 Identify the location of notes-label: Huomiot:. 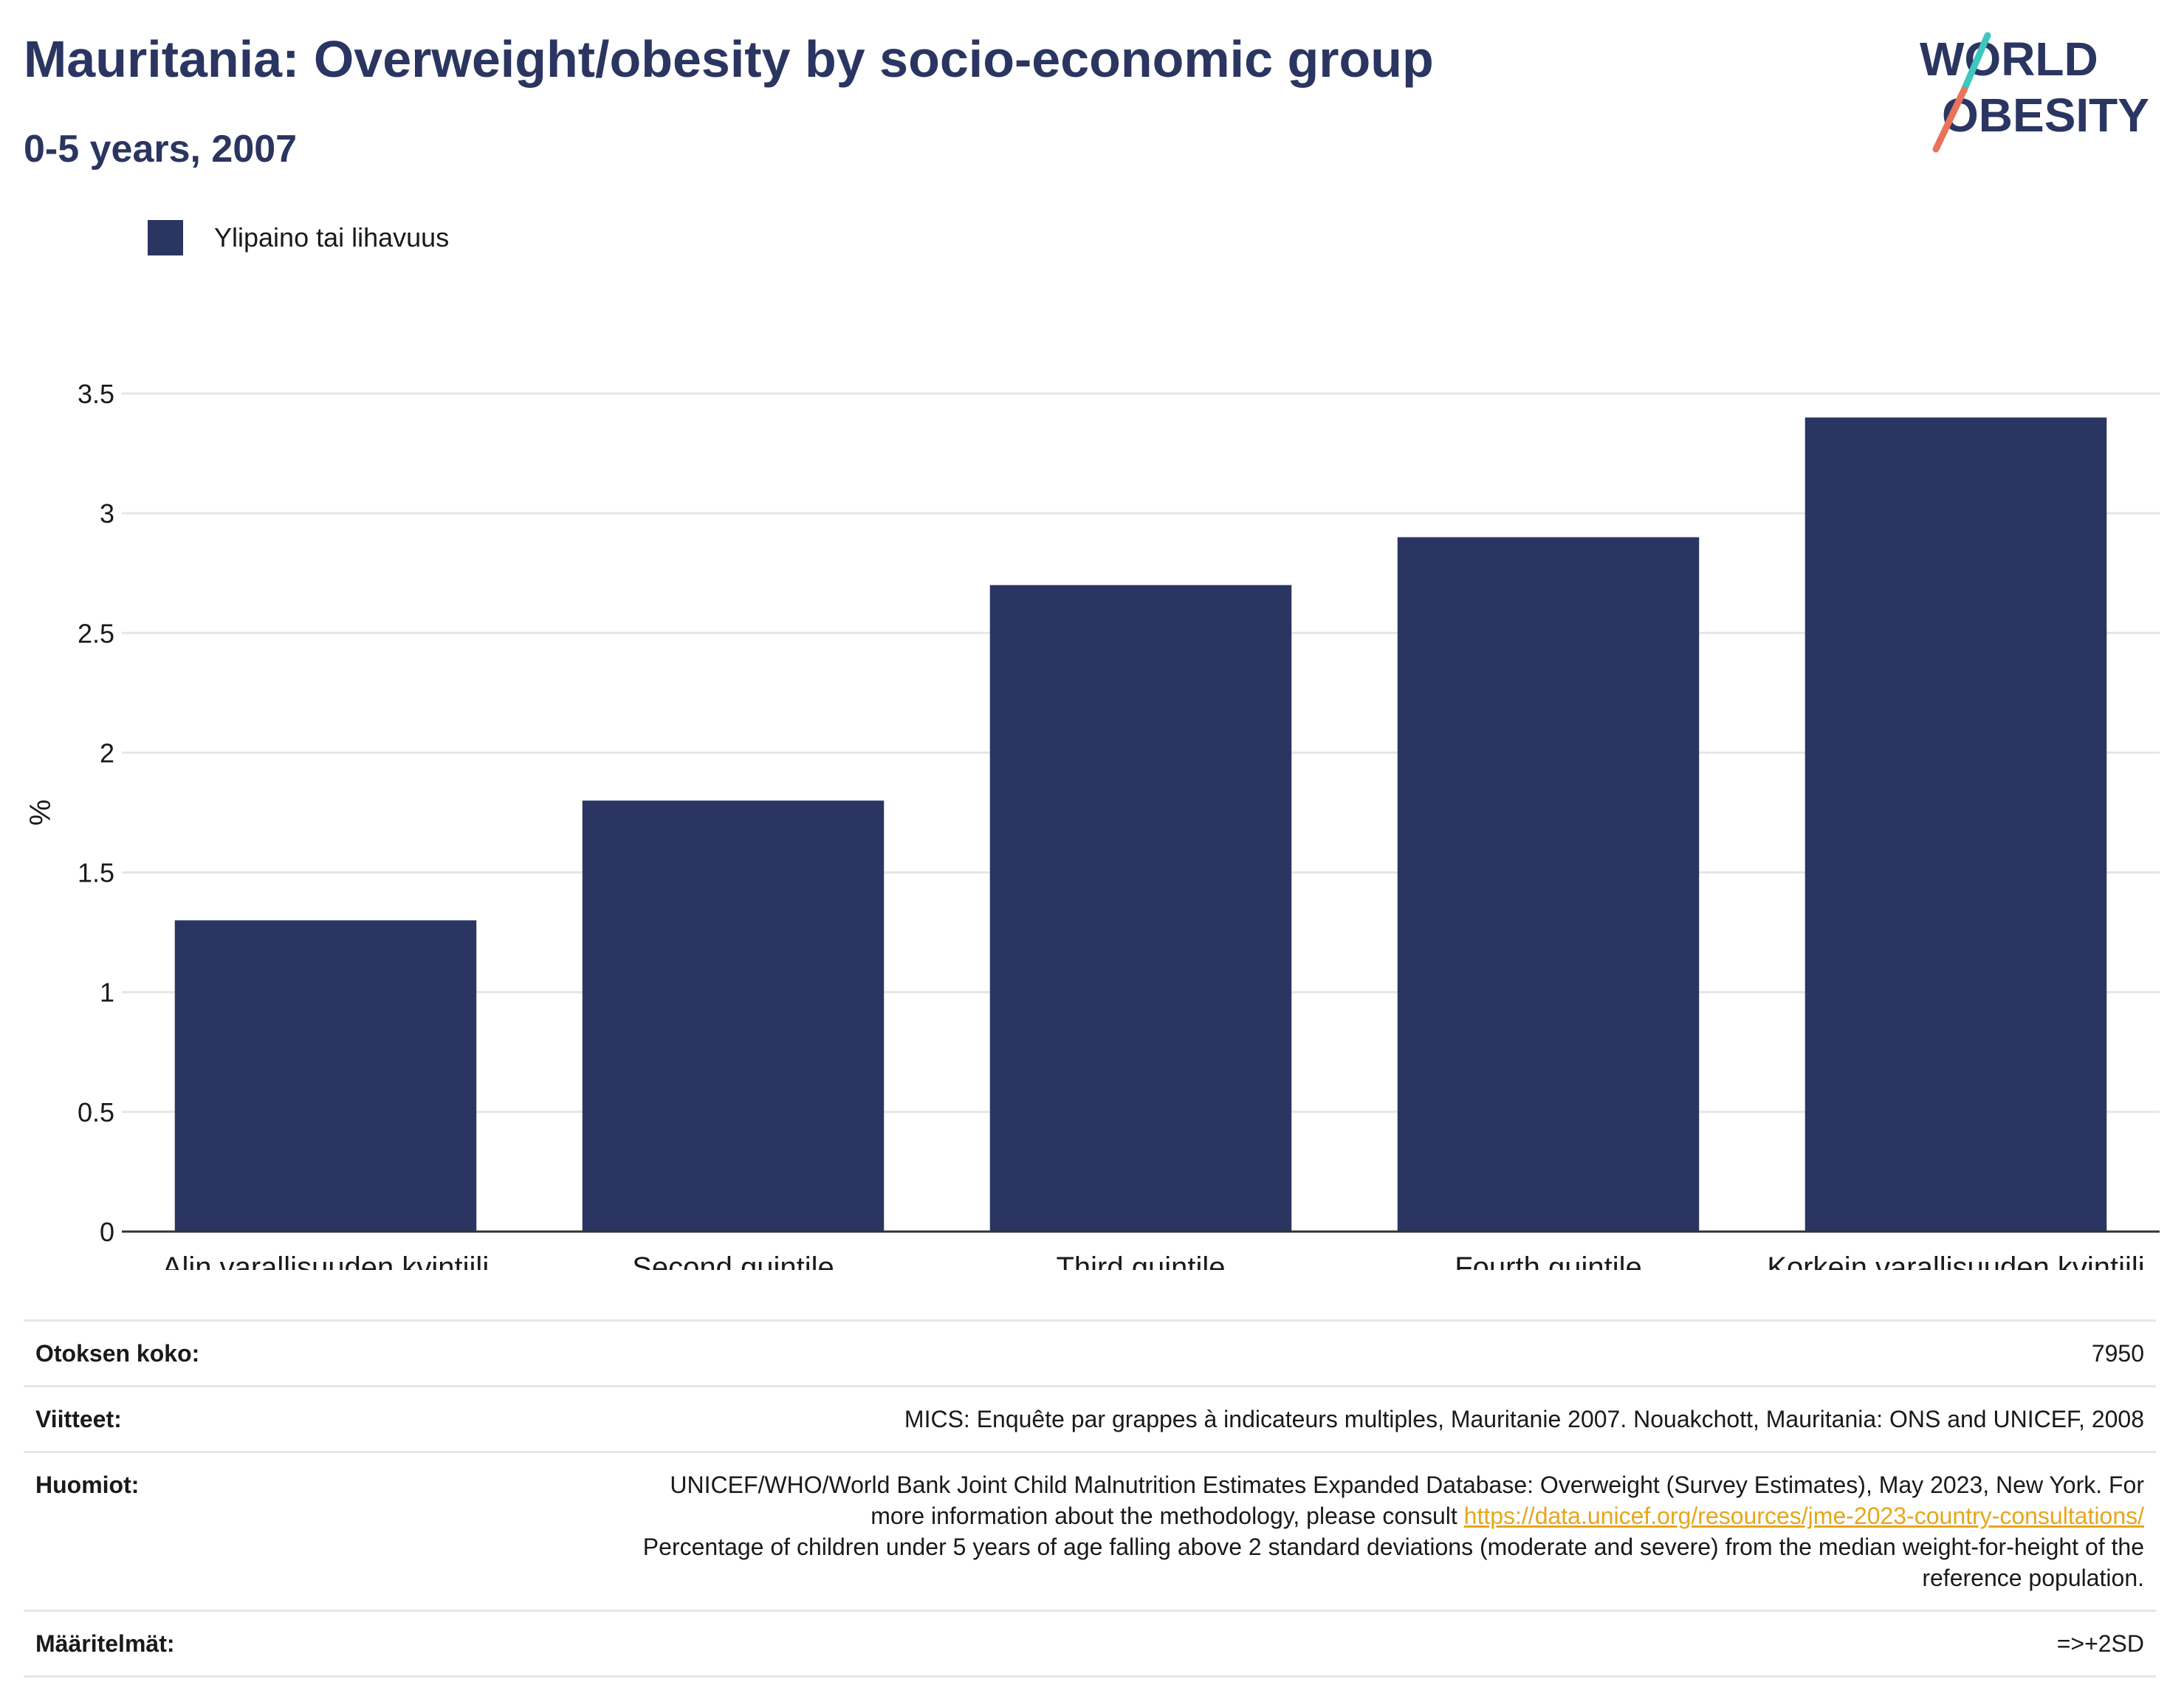
(147, 1531).